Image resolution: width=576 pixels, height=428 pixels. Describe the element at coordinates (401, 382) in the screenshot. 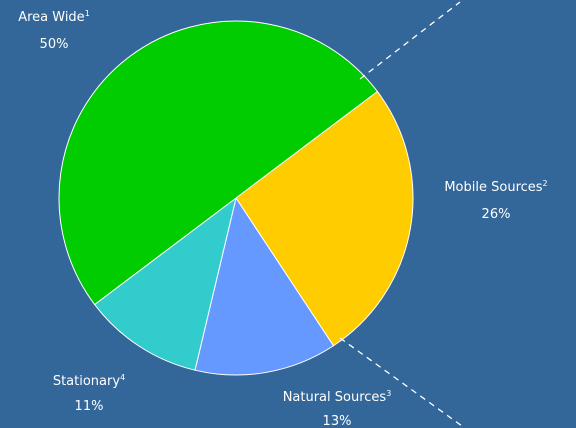

I see `leader-line-natural` at that location.